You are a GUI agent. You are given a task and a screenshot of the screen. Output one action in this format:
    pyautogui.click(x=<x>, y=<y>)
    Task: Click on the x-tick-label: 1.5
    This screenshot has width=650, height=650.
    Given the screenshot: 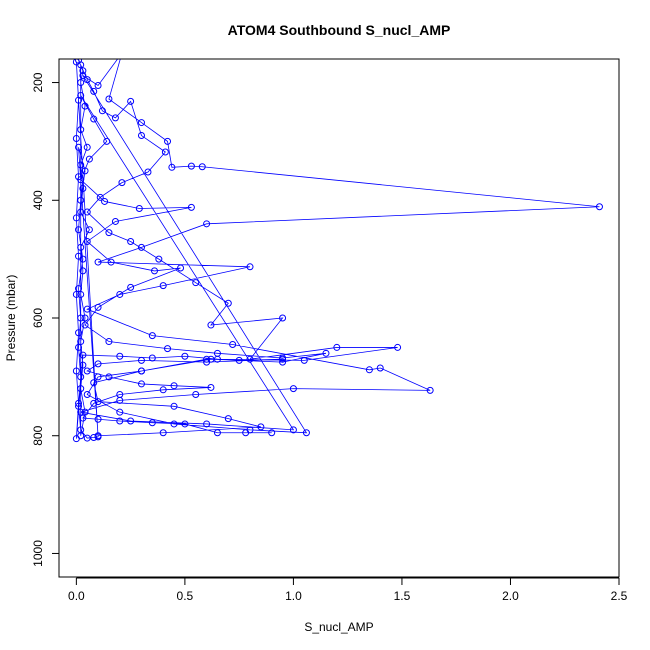 What is the action you would take?
    pyautogui.click(x=402, y=596)
    